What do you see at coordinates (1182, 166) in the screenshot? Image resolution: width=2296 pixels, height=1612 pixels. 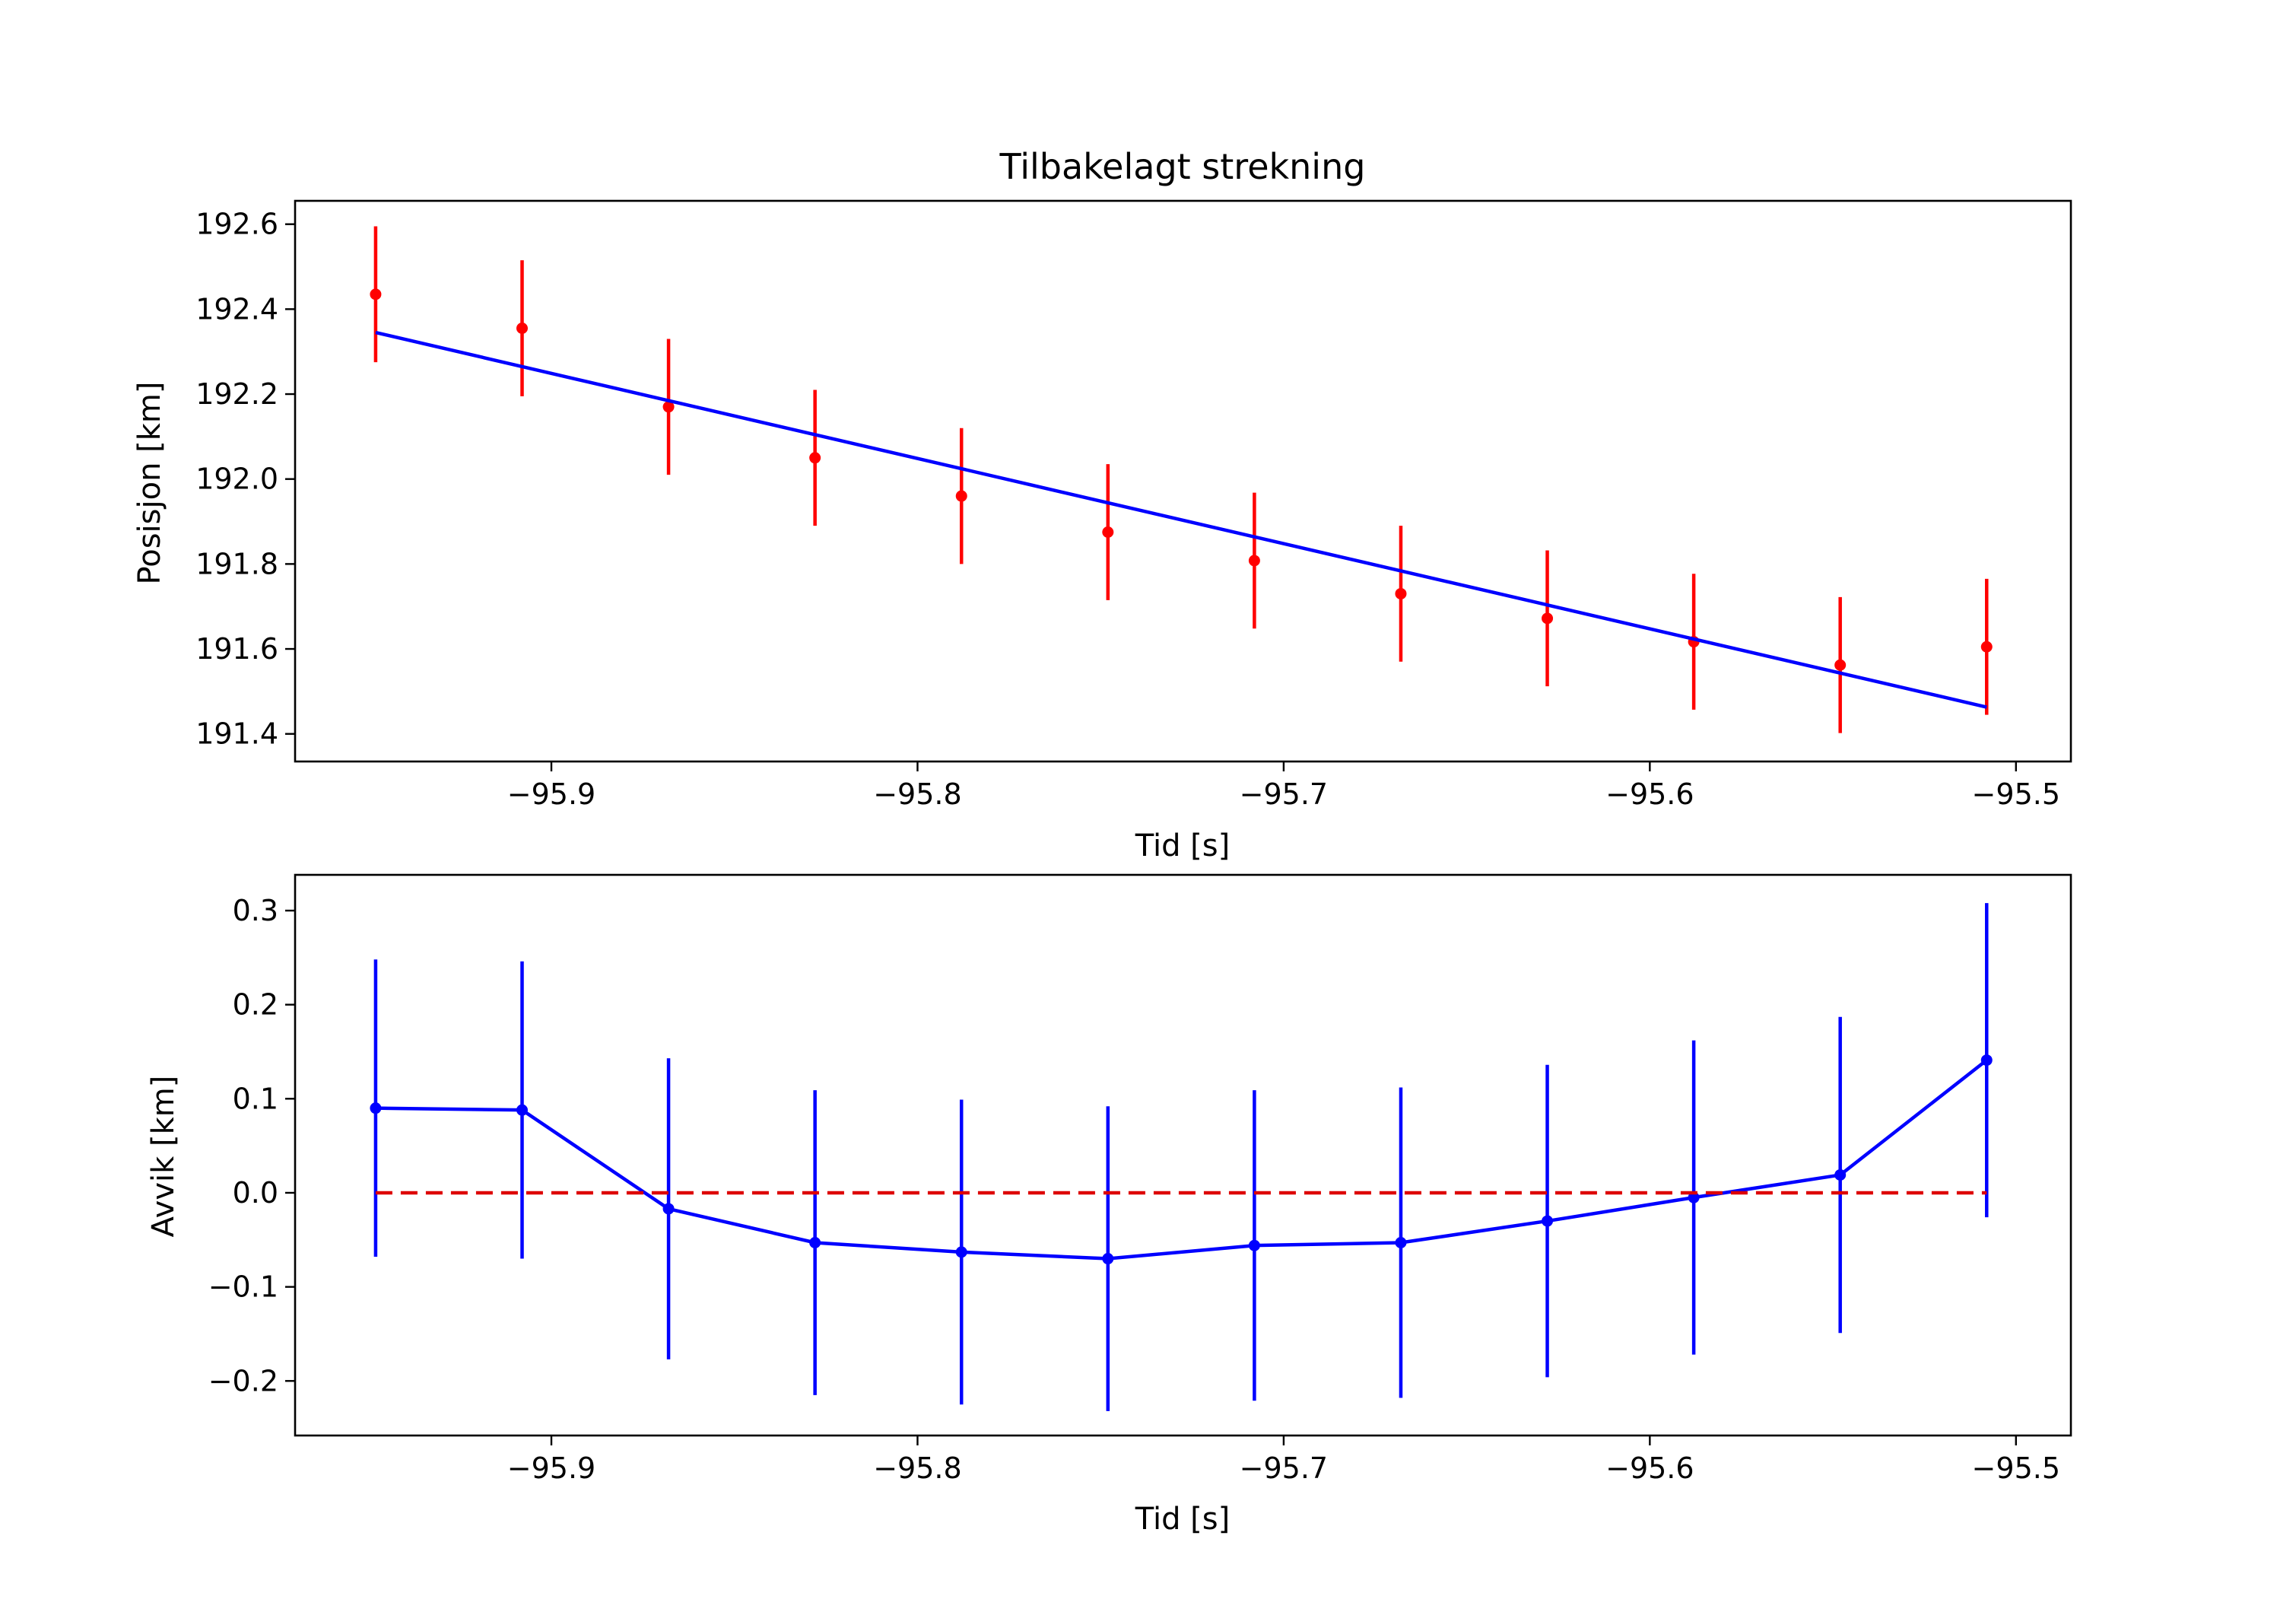 I see `chart-title: Tilbakelagt strekning` at bounding box center [1182, 166].